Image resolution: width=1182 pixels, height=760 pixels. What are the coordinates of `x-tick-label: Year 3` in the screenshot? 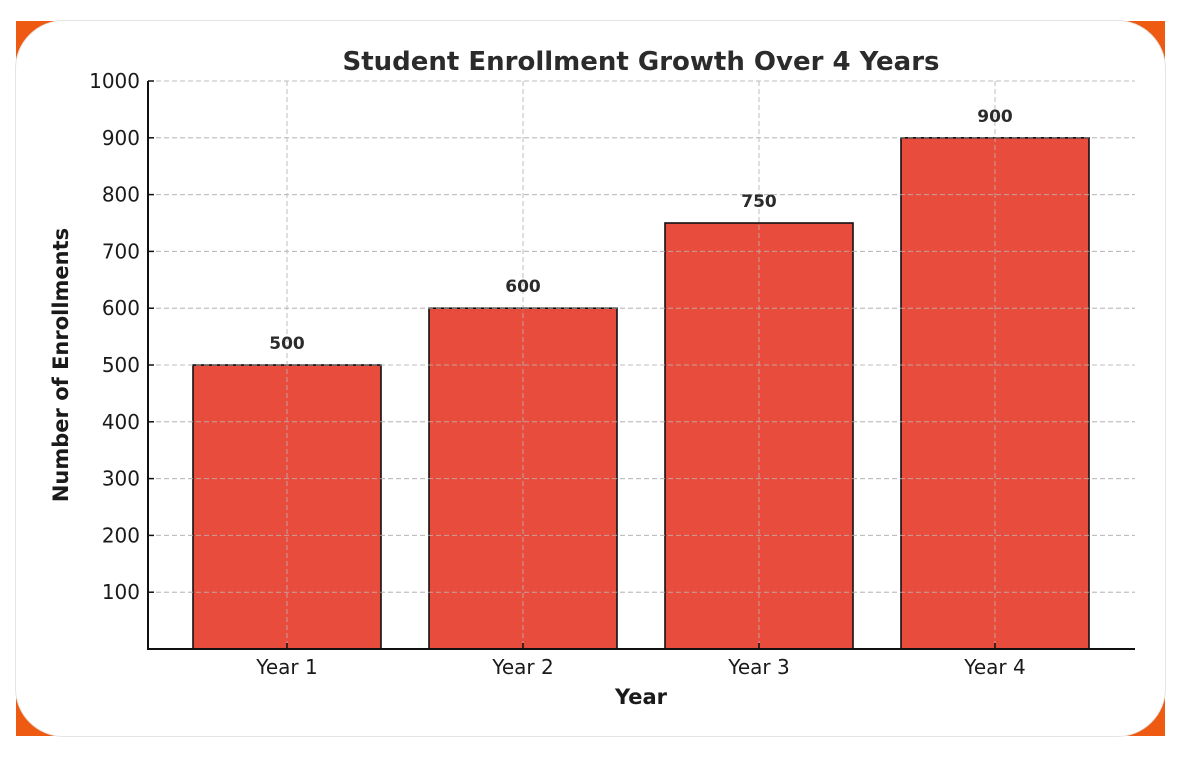 It's located at (758, 667).